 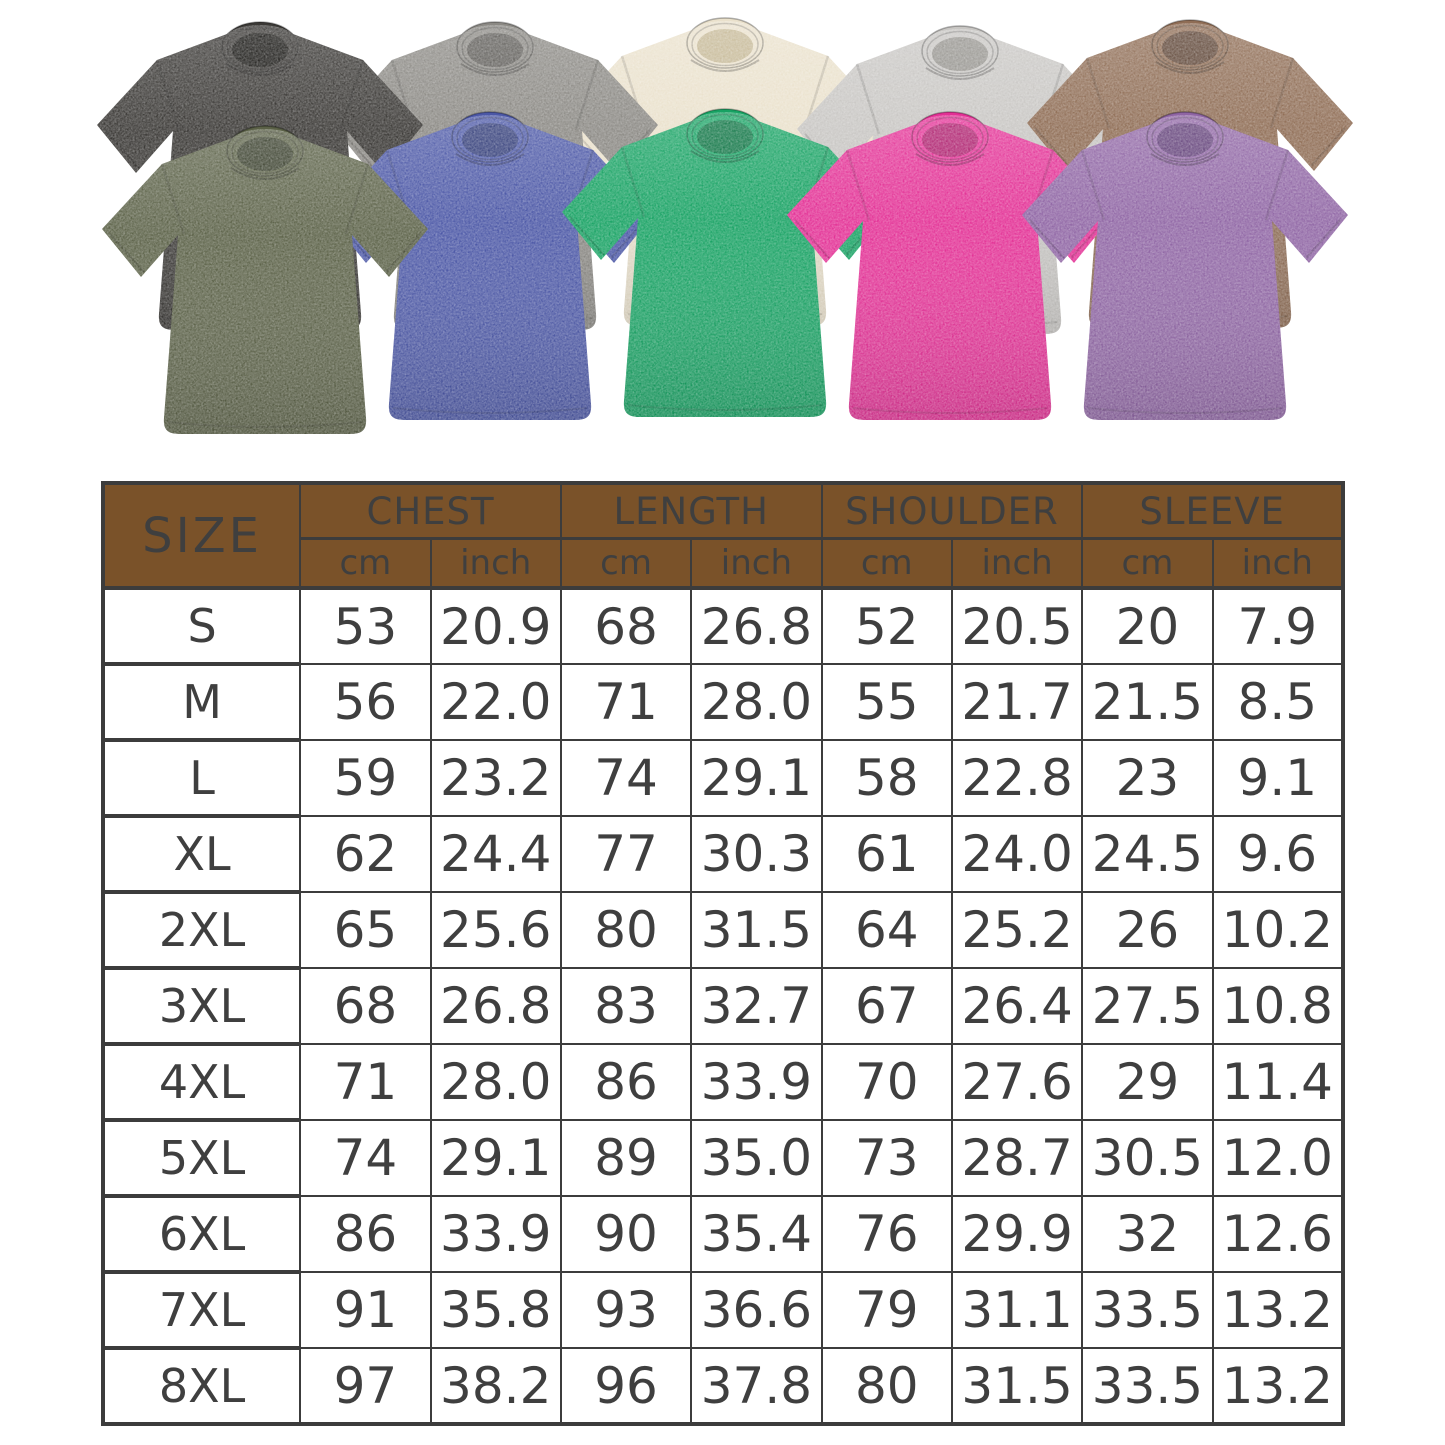 I want to click on cell-4XL-length-cm: 86, so click(x=626, y=1082).